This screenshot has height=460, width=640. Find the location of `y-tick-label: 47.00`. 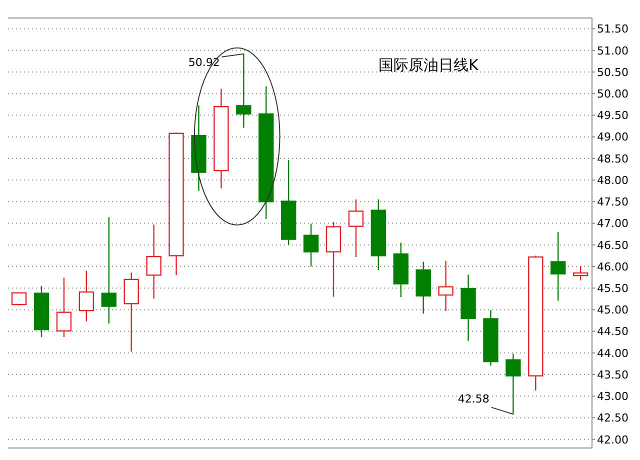

y-tick-label: 47.00 is located at coordinates (612, 223).